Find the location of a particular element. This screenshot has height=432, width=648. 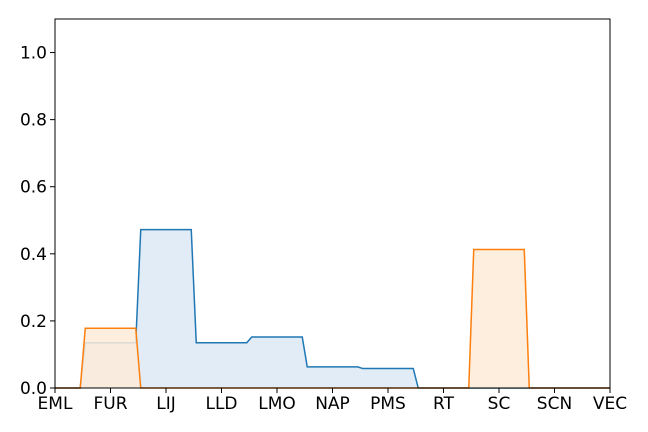

x-tick-label: LLD is located at coordinates (221, 404).